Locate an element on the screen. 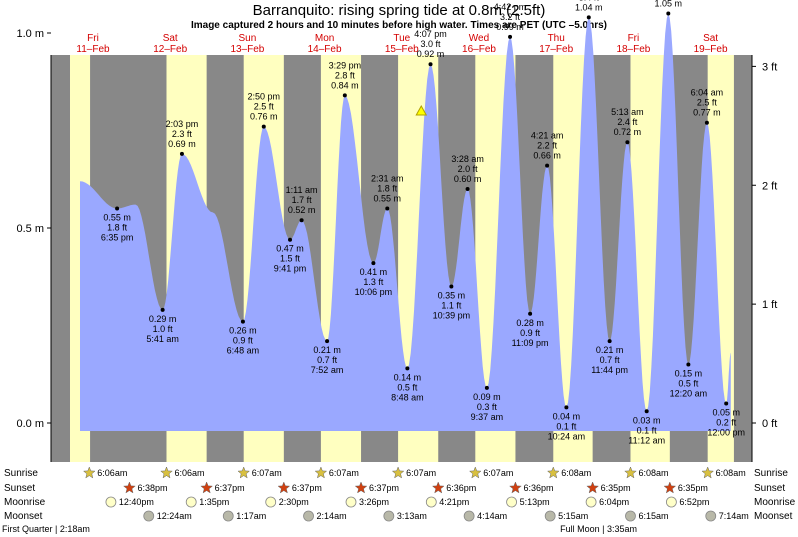  day-label-date: 17–Feb is located at coordinates (556, 49).